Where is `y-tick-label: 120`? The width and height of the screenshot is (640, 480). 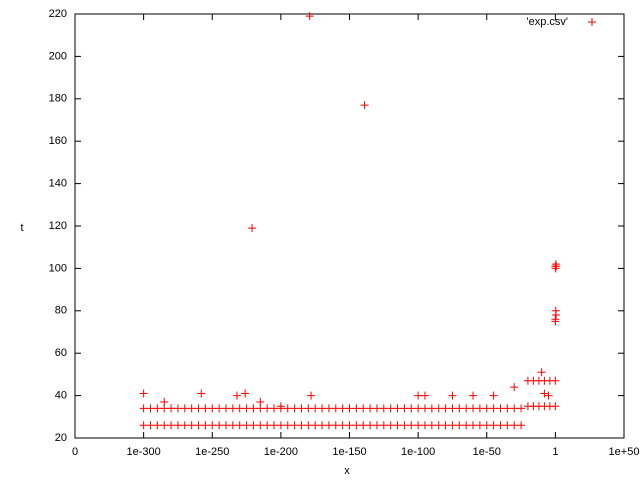
y-tick-label: 120 is located at coordinates (58, 226).